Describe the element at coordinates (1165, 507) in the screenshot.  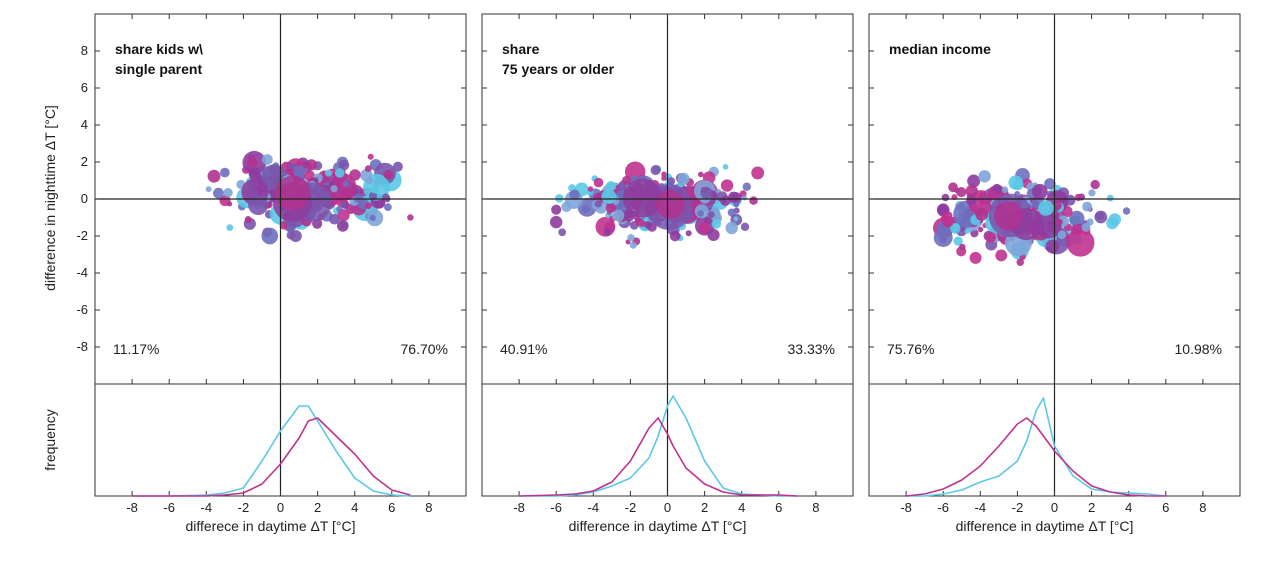
I see `x-tick-label: 6` at that location.